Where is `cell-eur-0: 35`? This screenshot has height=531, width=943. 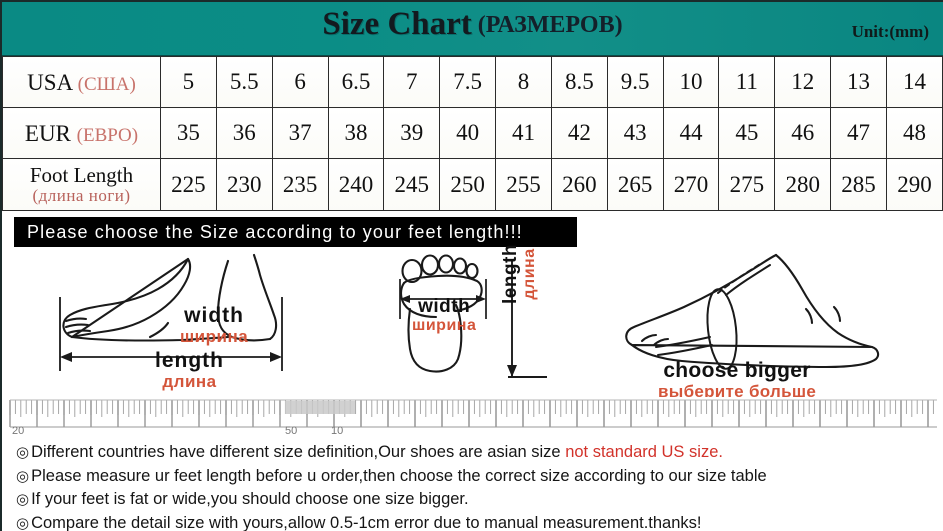
cell-eur-0: 35 is located at coordinates (188, 133).